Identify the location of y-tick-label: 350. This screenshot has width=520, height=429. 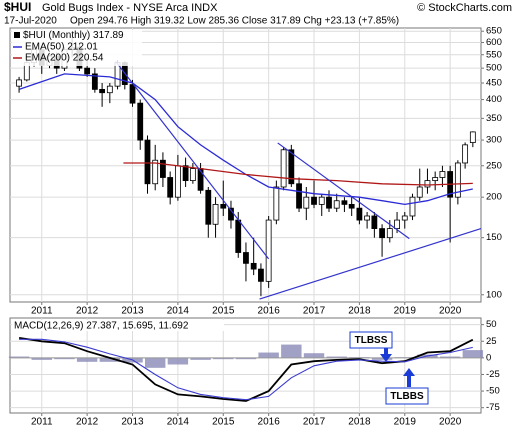
(494, 118).